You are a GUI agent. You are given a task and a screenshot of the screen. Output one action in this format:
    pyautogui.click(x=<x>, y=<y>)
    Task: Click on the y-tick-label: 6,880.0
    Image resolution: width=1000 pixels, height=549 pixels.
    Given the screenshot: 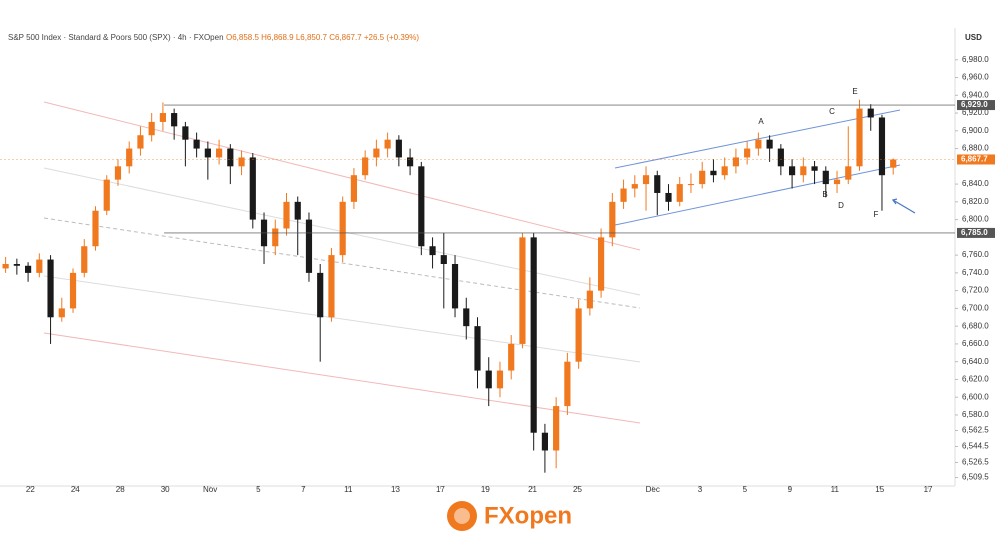 What is the action you would take?
    pyautogui.click(x=975, y=148)
    